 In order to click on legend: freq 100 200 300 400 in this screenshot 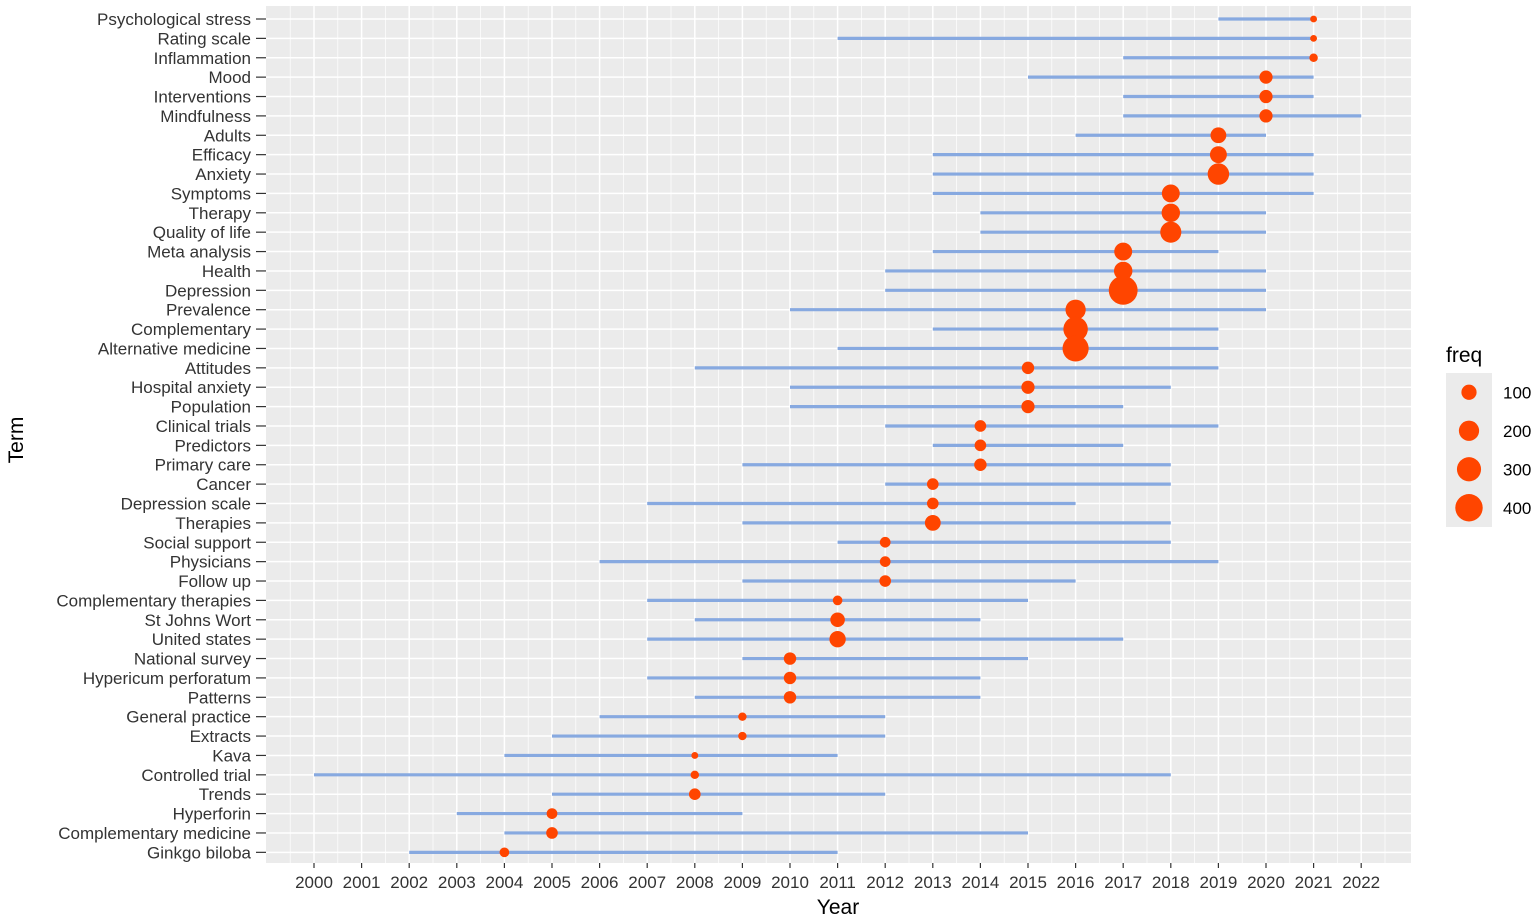, I will do `click(1488, 435)`.